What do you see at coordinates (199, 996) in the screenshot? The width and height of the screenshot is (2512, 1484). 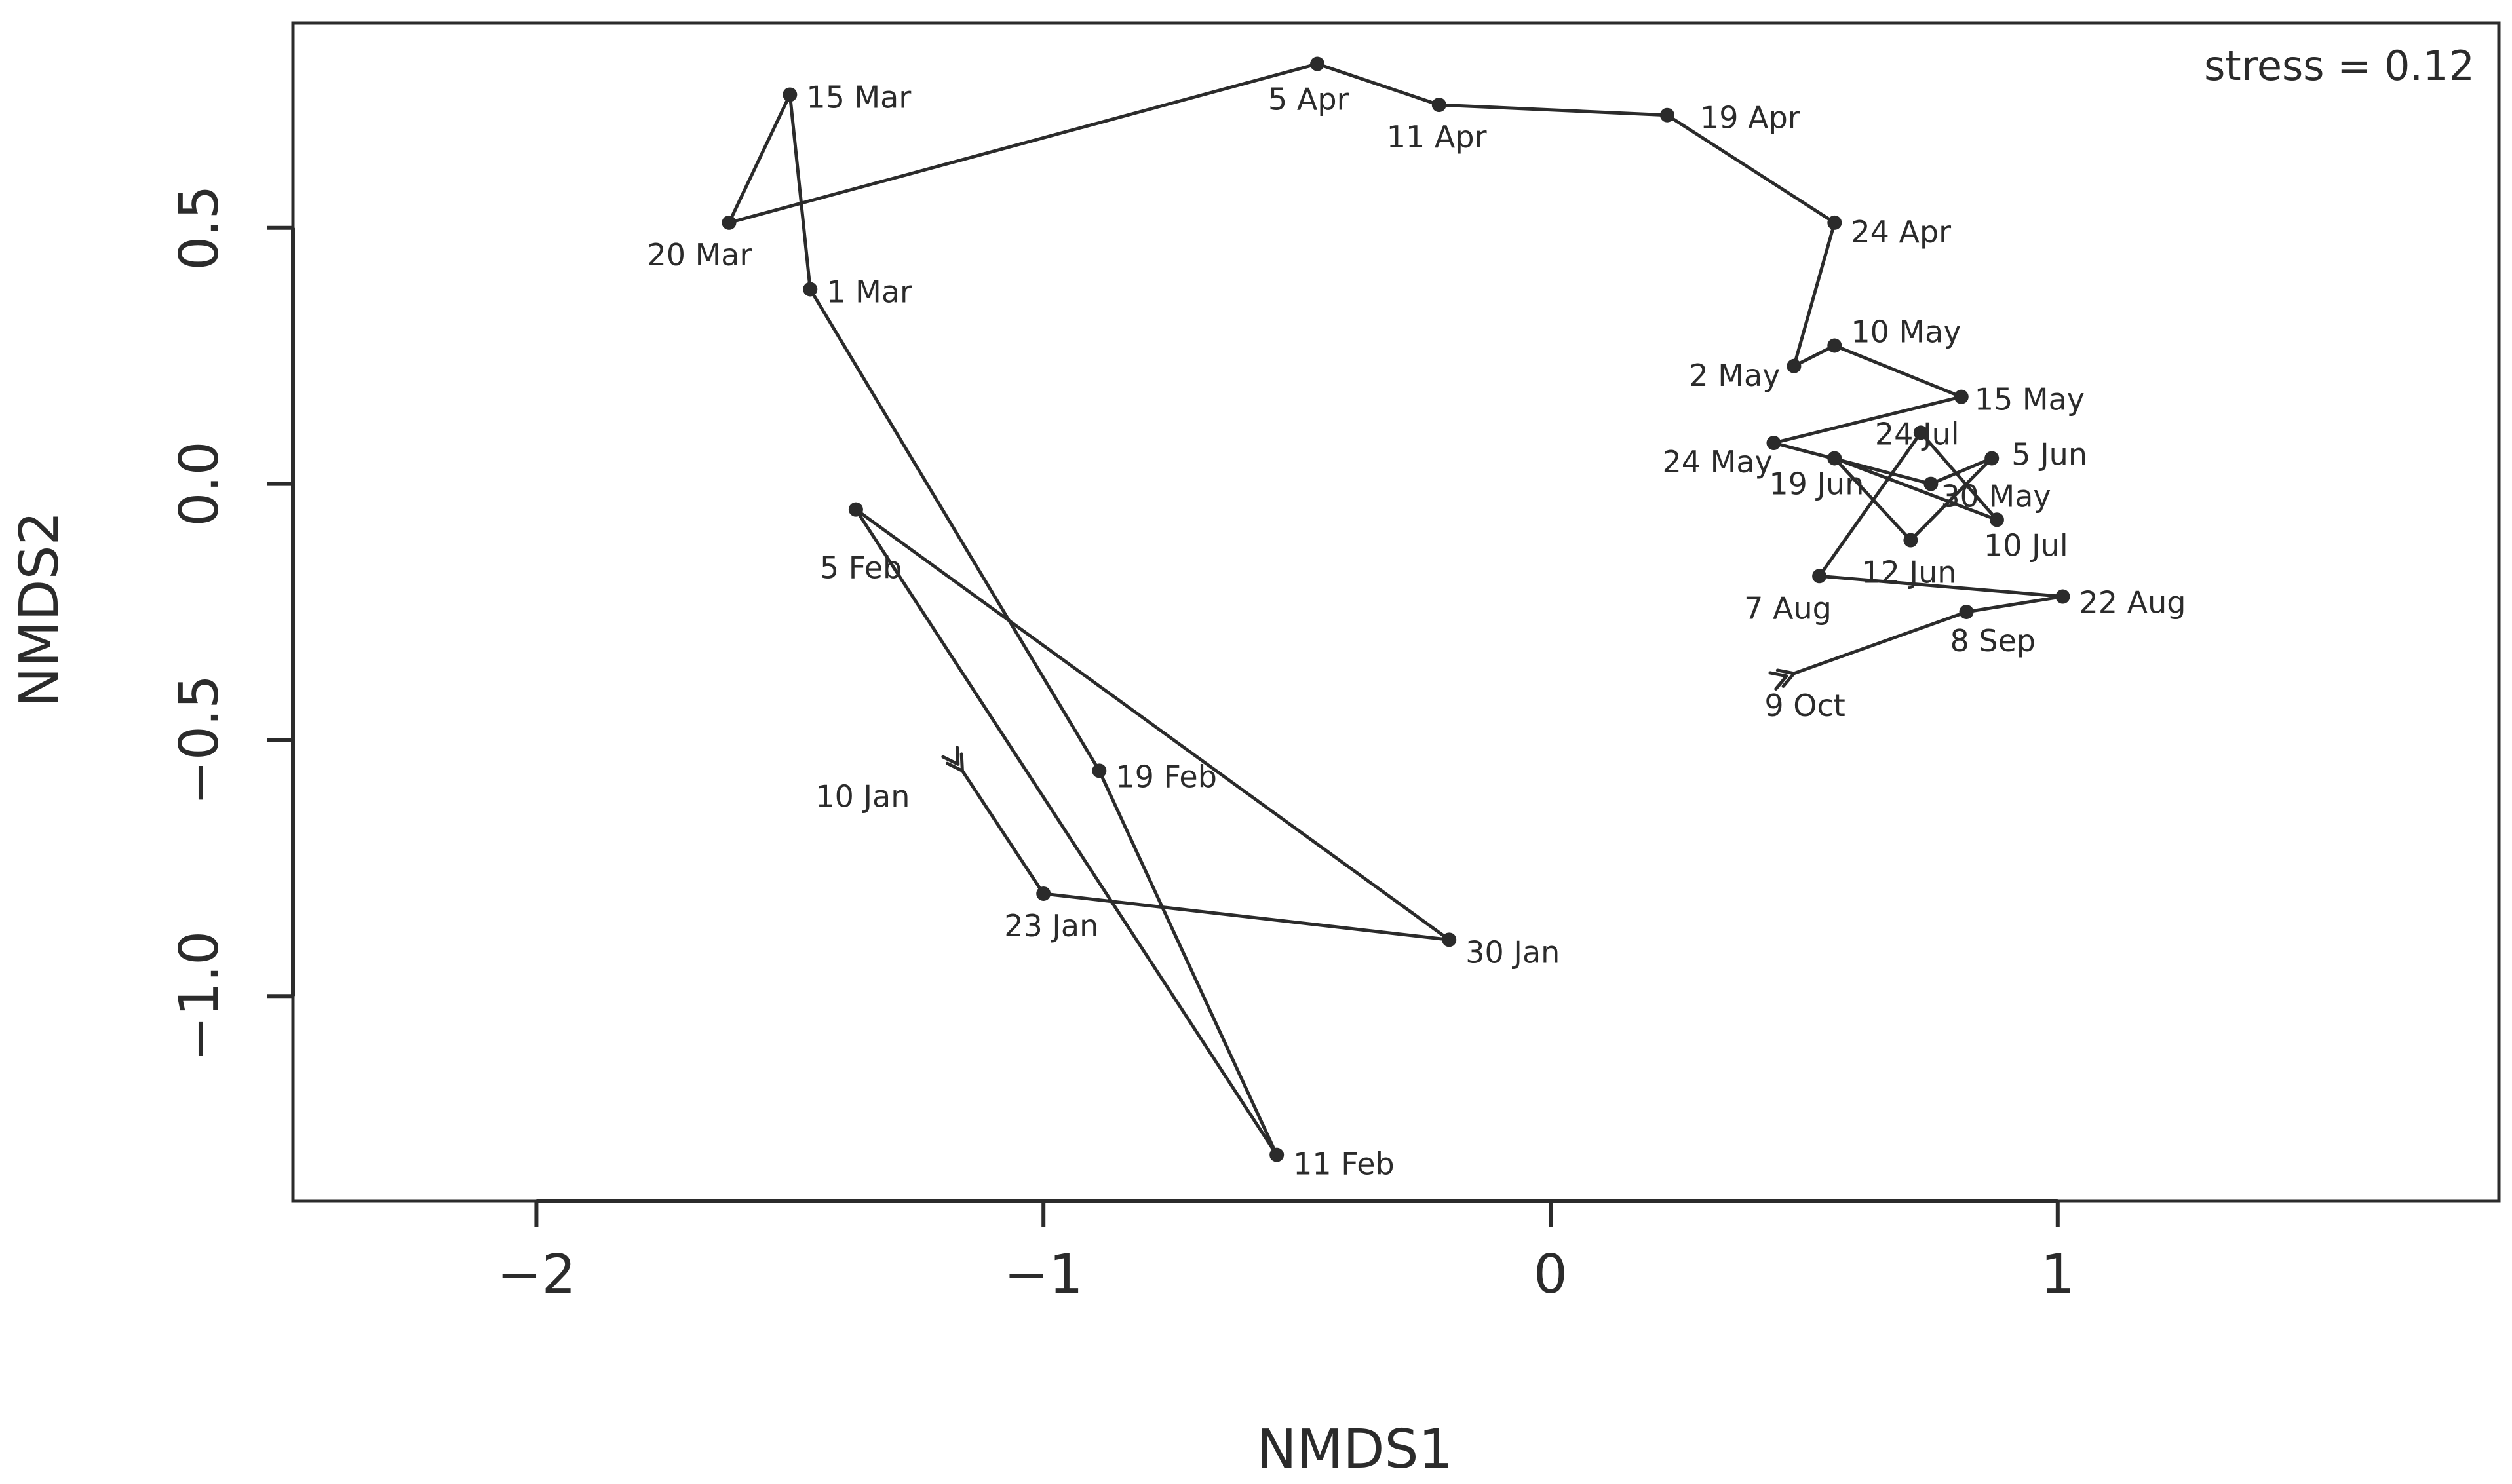 I see `y-tick-label: −1.0` at bounding box center [199, 996].